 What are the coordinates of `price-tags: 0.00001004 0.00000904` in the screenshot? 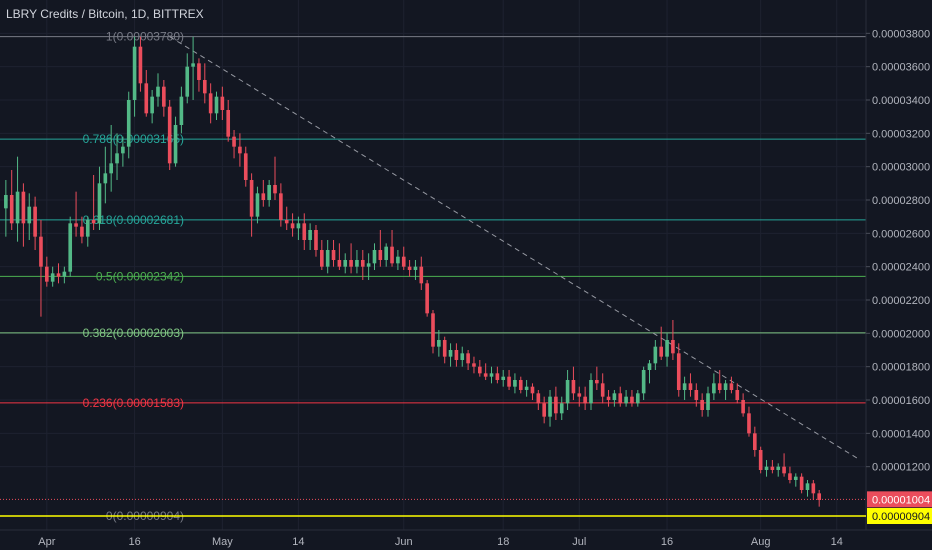 It's located at (466, 507).